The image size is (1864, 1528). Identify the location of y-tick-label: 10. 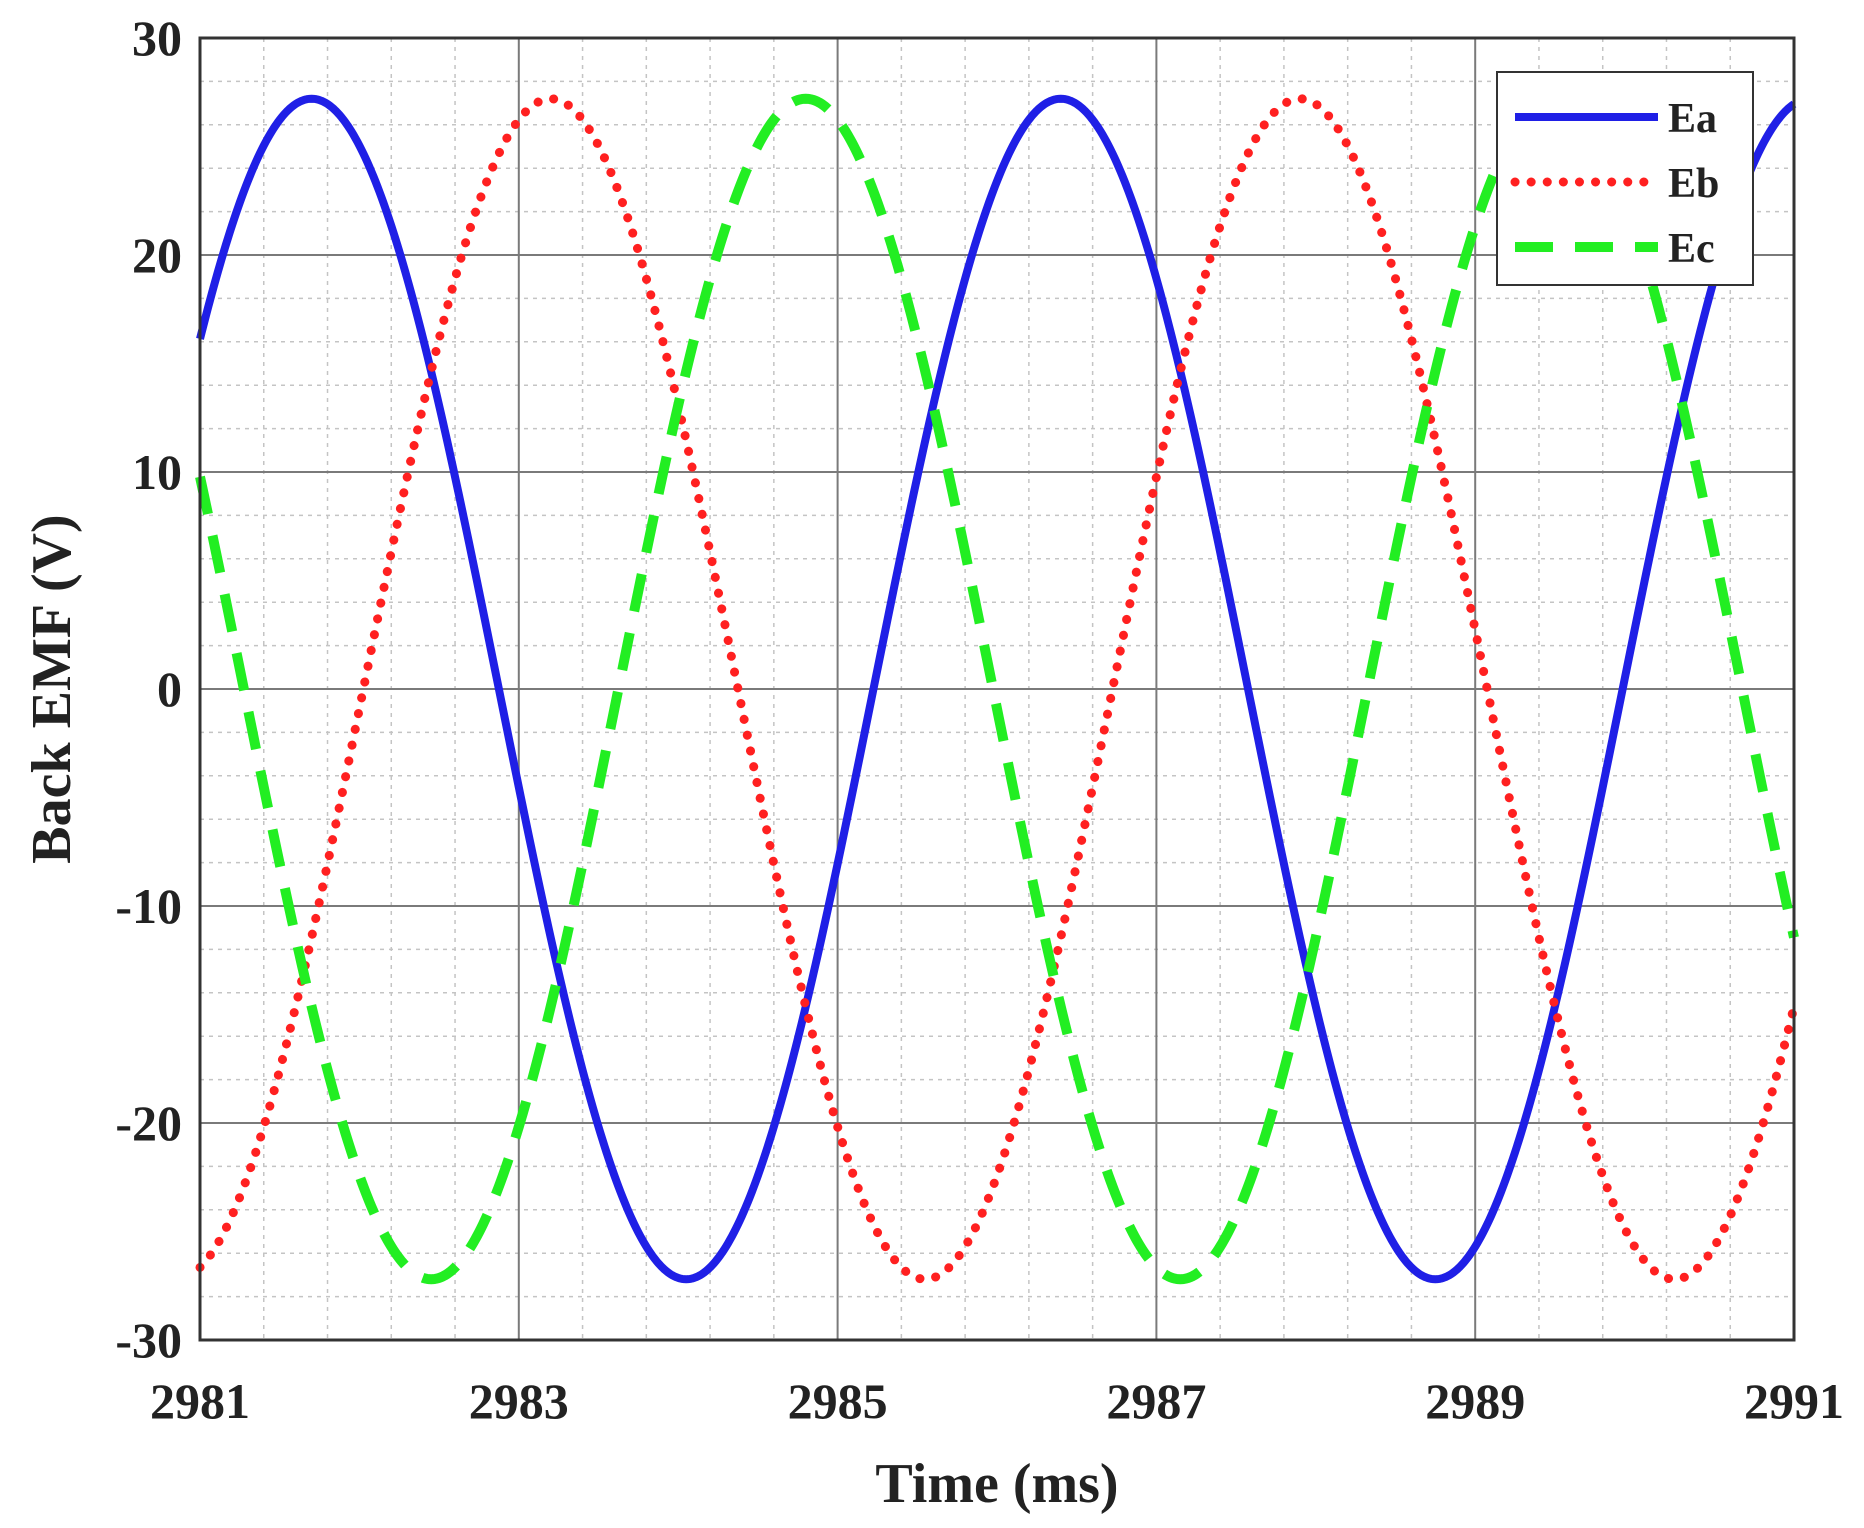
(157, 472).